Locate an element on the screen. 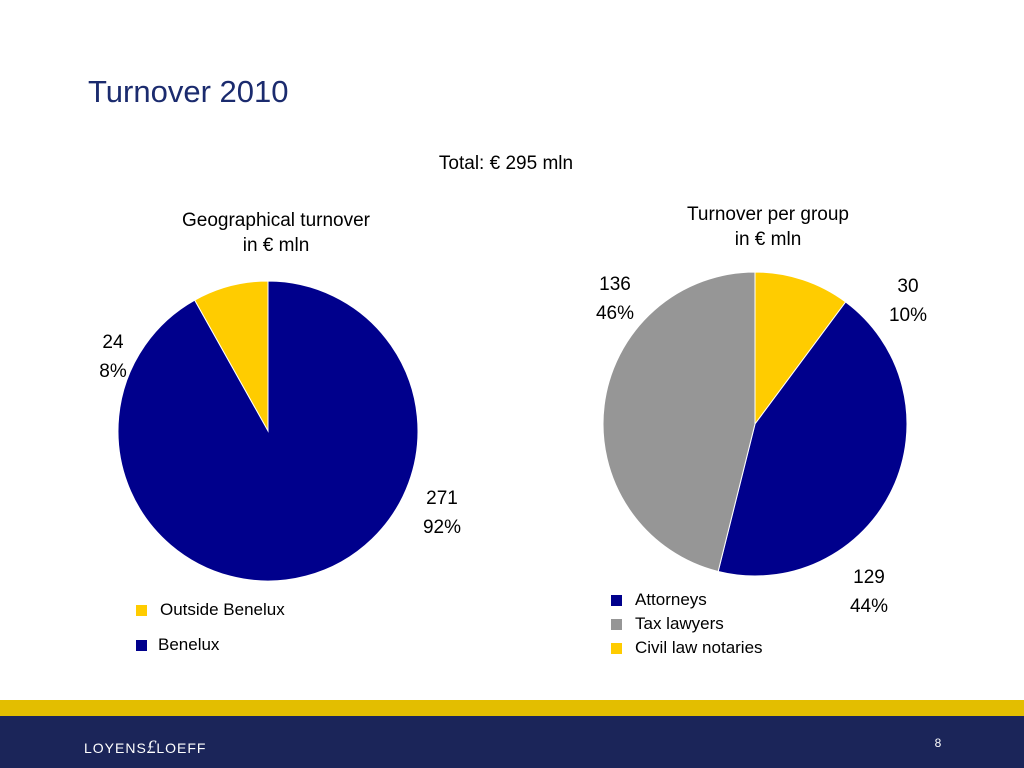 The width and height of the screenshot is (1024, 768). geo-pie-slice-benelux is located at coordinates (268, 431).